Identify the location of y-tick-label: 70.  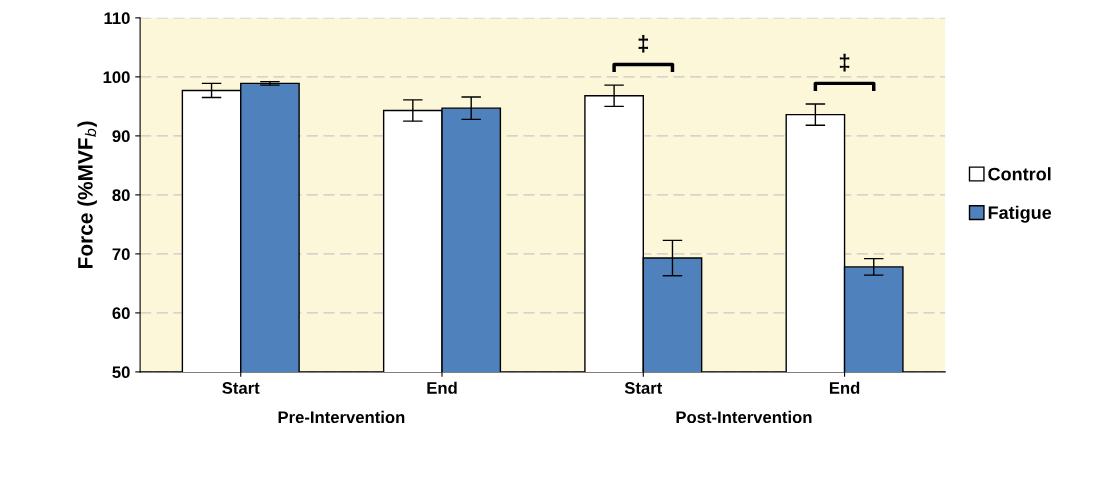
(121, 254).